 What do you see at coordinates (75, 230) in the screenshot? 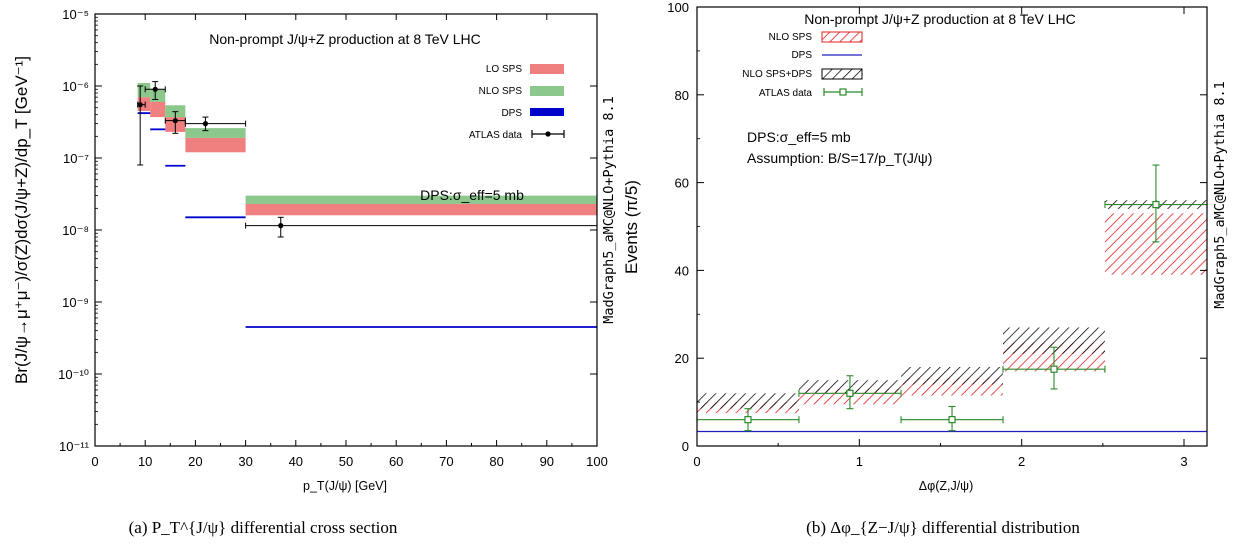
I see `y-tick-label: 10⁻⁸` at bounding box center [75, 230].